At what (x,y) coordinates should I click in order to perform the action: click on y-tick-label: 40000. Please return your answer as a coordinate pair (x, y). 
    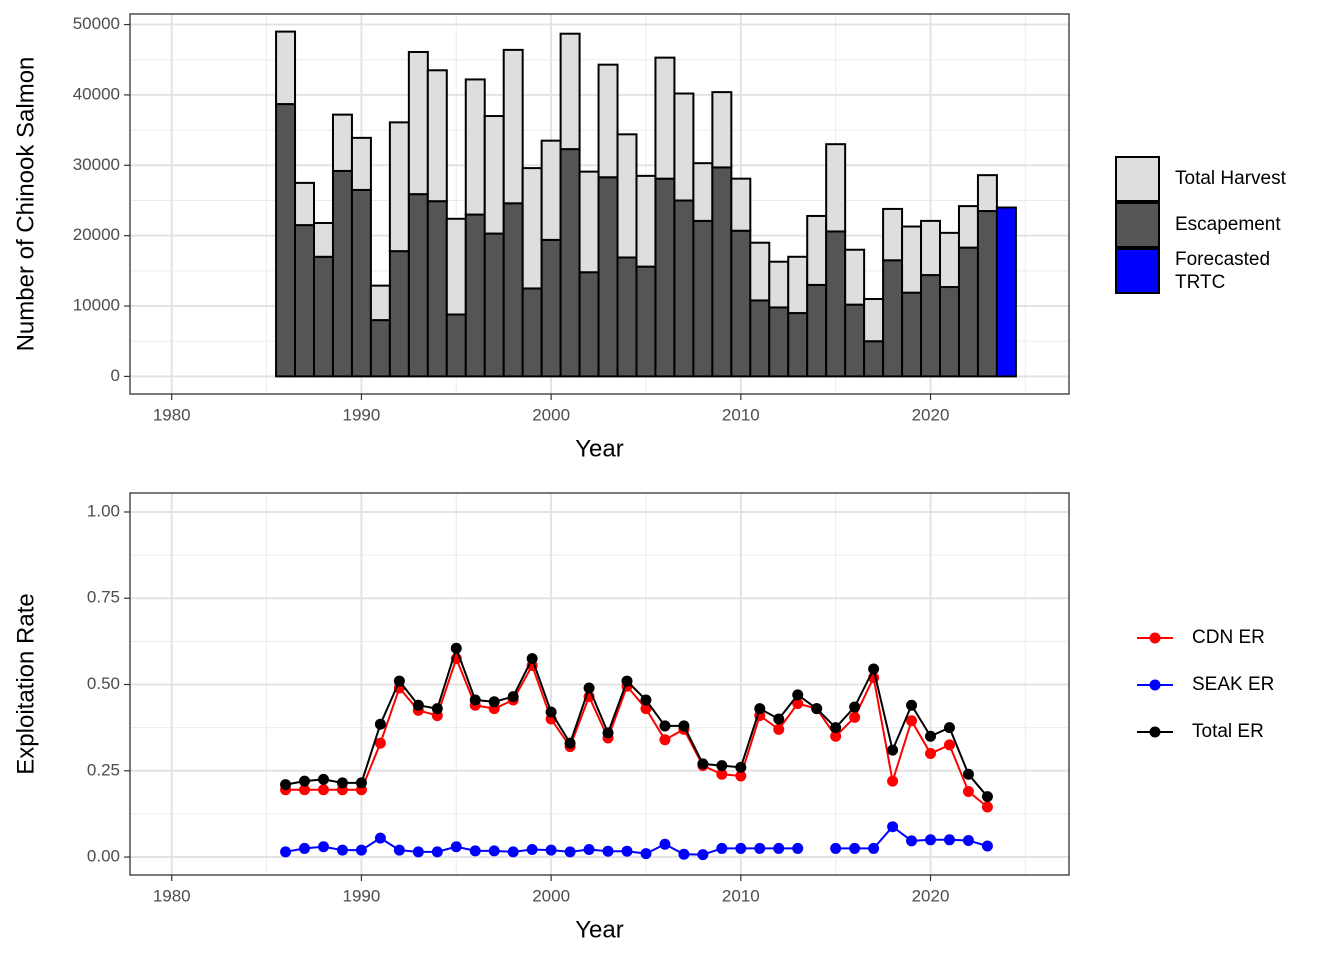
    Looking at the image, I should click on (96, 93).